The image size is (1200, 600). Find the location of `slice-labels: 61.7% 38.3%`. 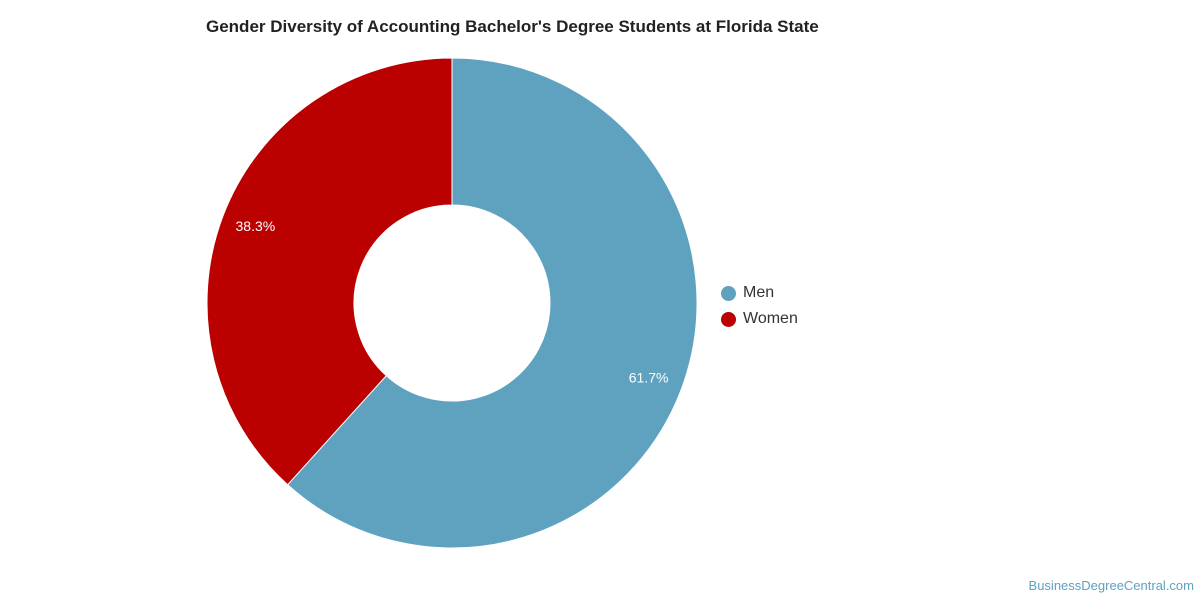

slice-labels: 61.7% 38.3% is located at coordinates (452, 301).